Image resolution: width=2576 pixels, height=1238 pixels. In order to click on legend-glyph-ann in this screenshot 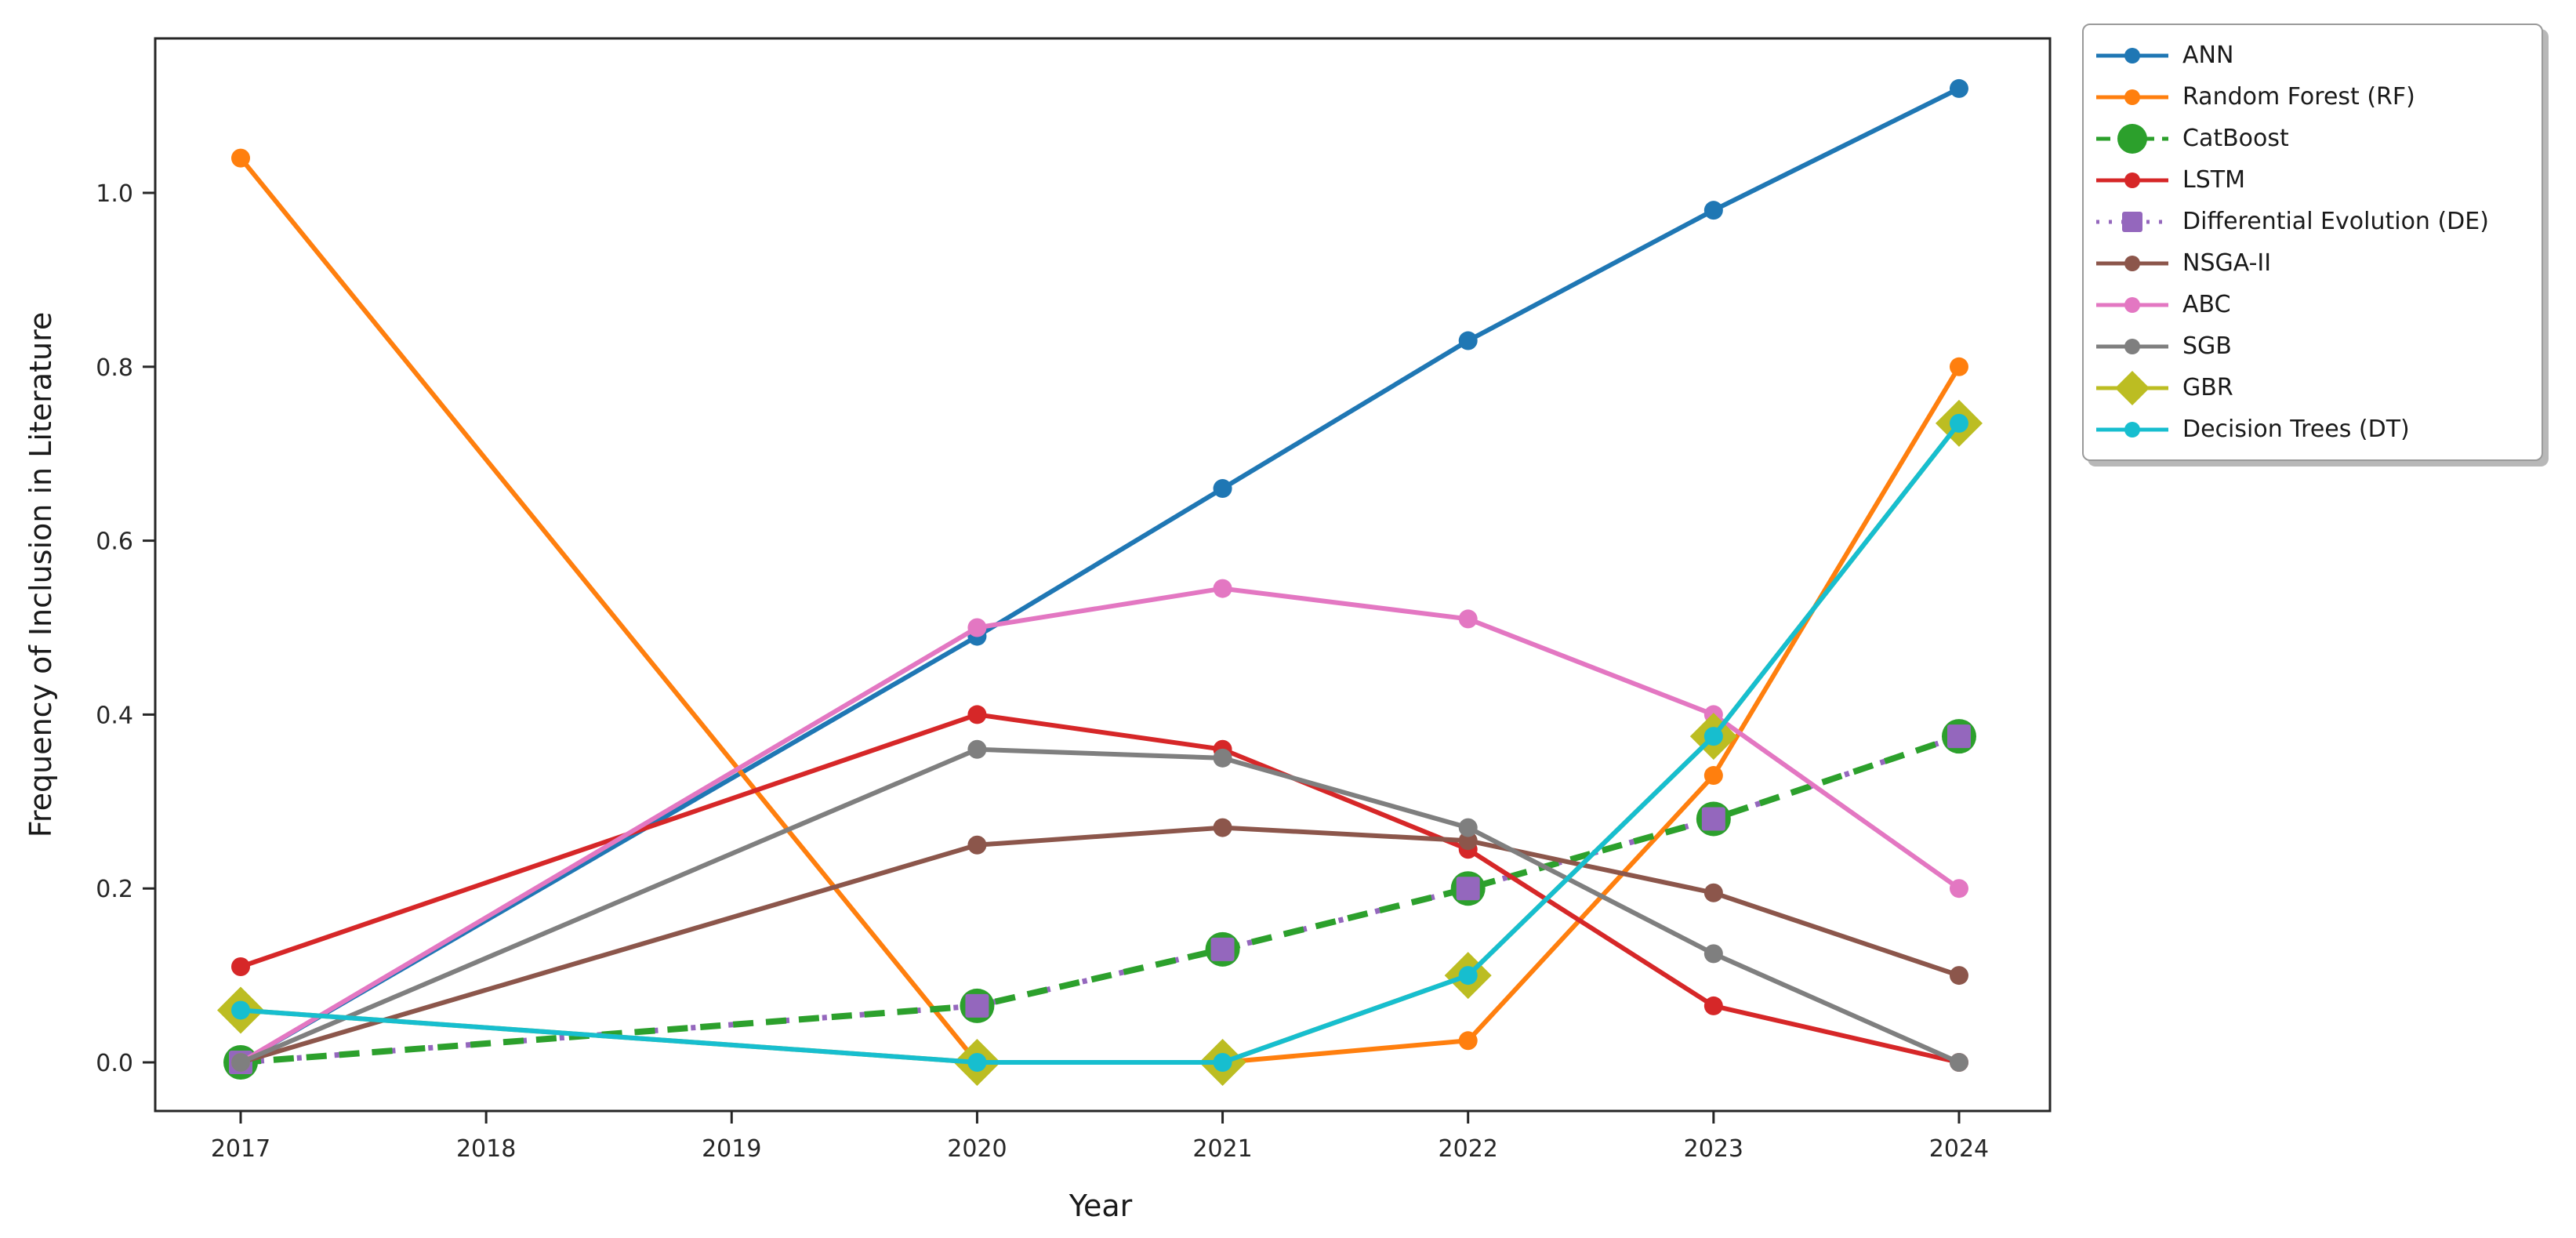, I will do `click(2132, 56)`.